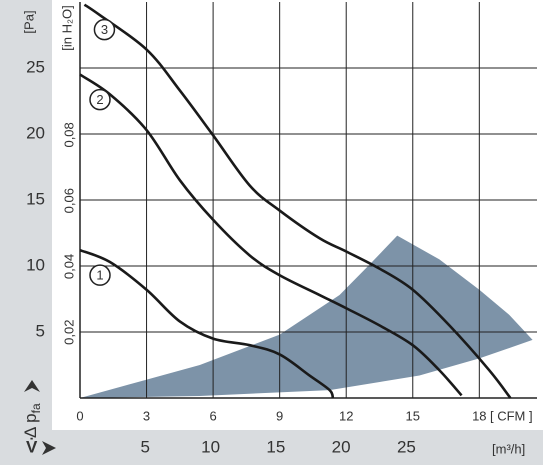 The image size is (543, 465). What do you see at coordinates (28, 21) in the screenshot?
I see `y-unit: [Pa]` at bounding box center [28, 21].